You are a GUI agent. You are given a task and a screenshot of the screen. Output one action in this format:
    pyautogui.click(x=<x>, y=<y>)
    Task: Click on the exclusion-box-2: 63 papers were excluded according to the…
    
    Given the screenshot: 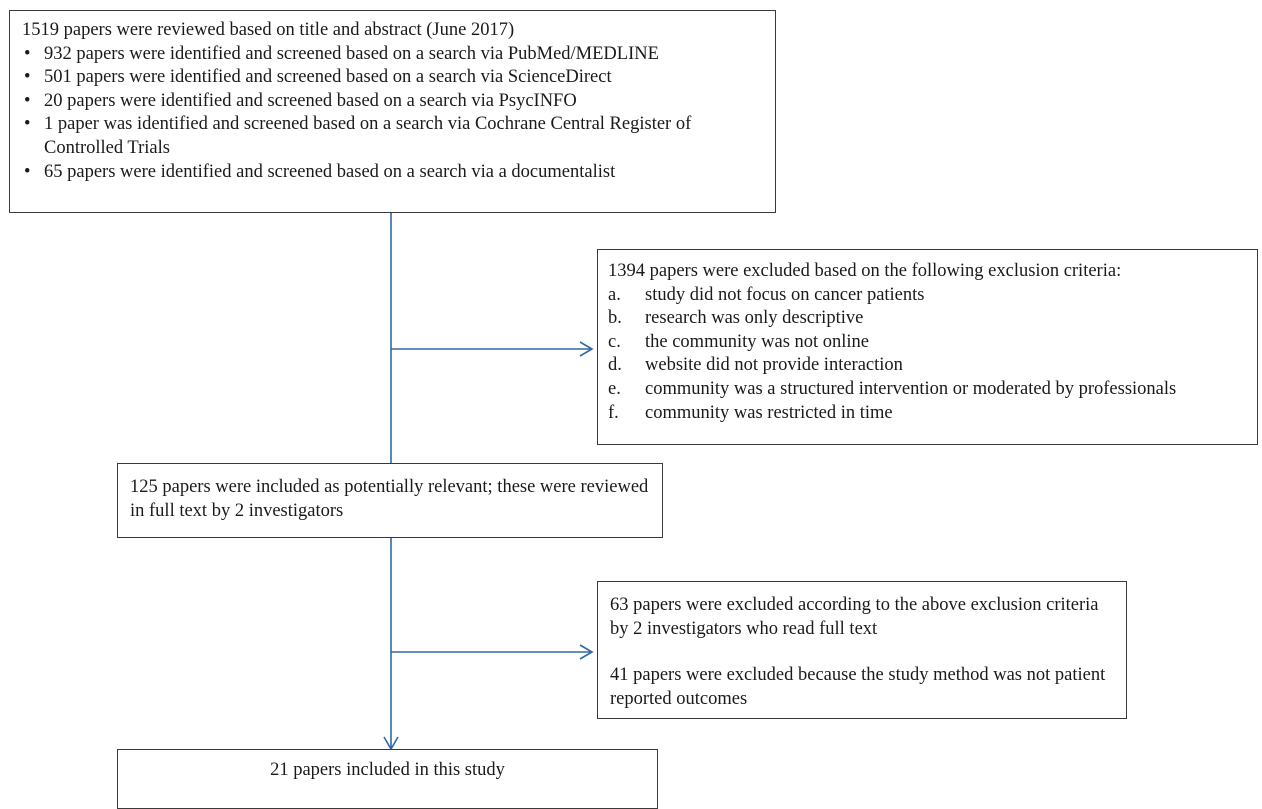 What is the action you would take?
    pyautogui.click(x=862, y=650)
    